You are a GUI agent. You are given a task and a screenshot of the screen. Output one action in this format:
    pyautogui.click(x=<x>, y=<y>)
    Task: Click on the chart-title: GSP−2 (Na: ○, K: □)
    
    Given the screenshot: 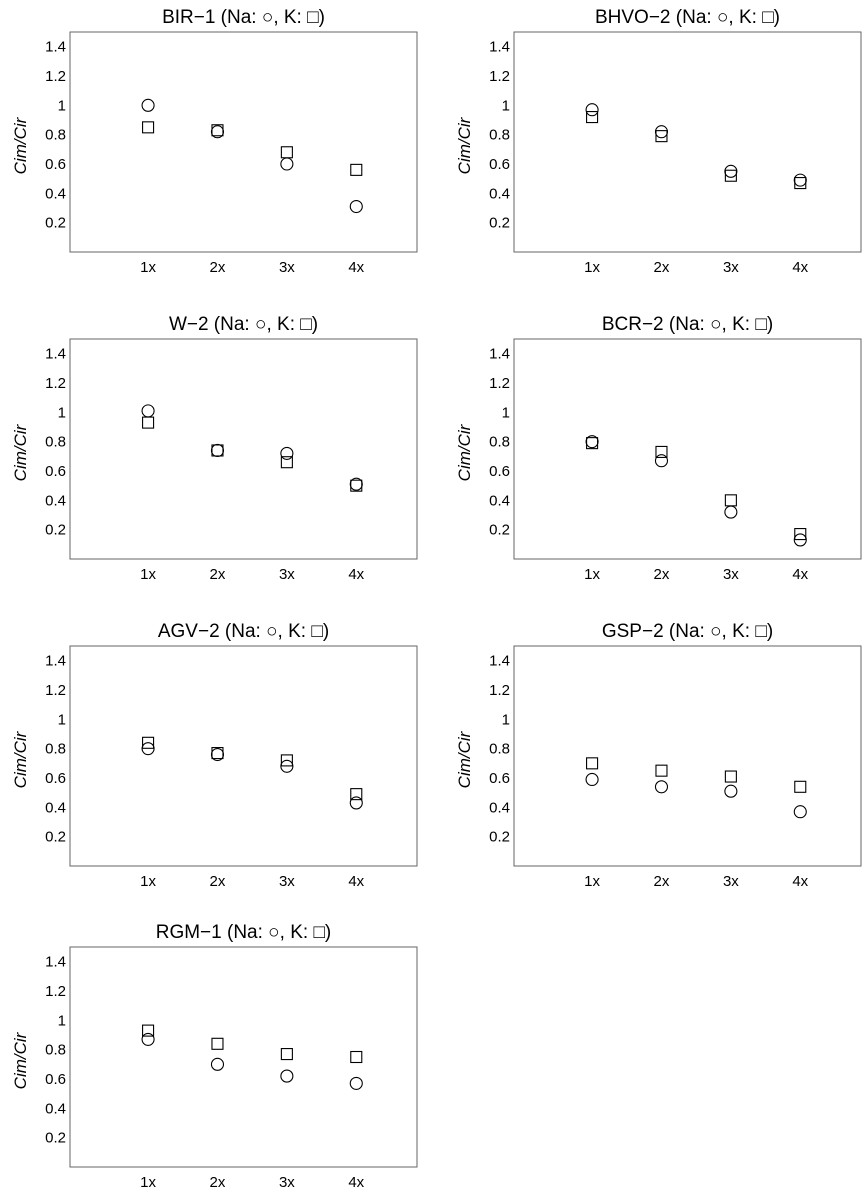 What is the action you would take?
    pyautogui.click(x=687, y=631)
    